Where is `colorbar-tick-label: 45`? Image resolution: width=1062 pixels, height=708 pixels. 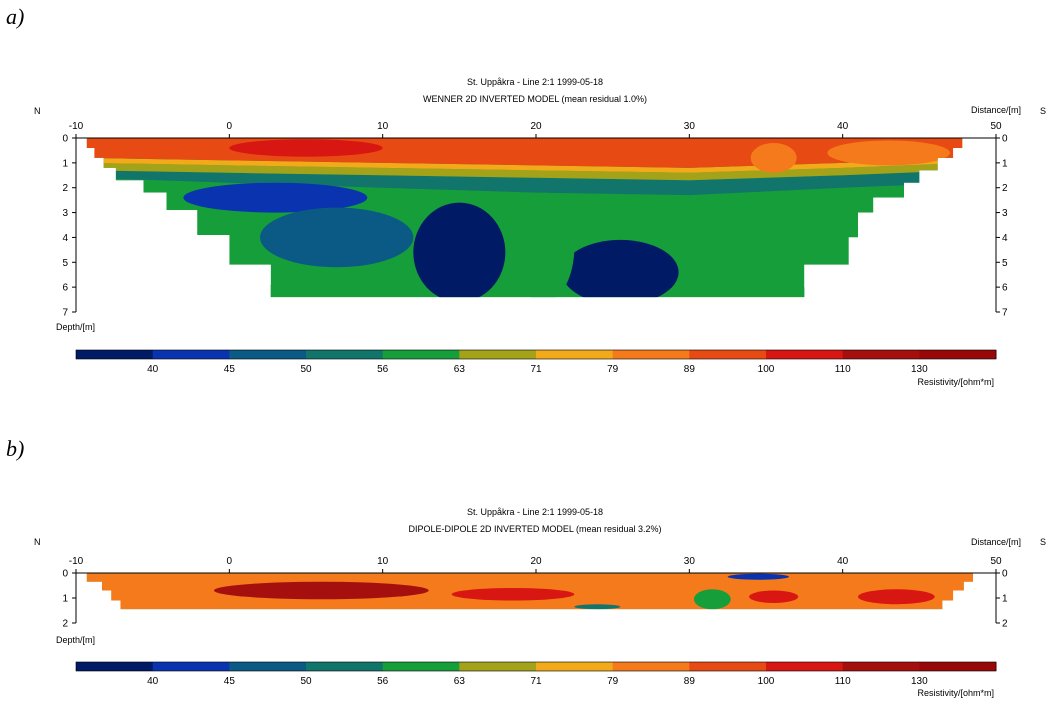
colorbar-tick-label: 45 is located at coordinates (230, 681).